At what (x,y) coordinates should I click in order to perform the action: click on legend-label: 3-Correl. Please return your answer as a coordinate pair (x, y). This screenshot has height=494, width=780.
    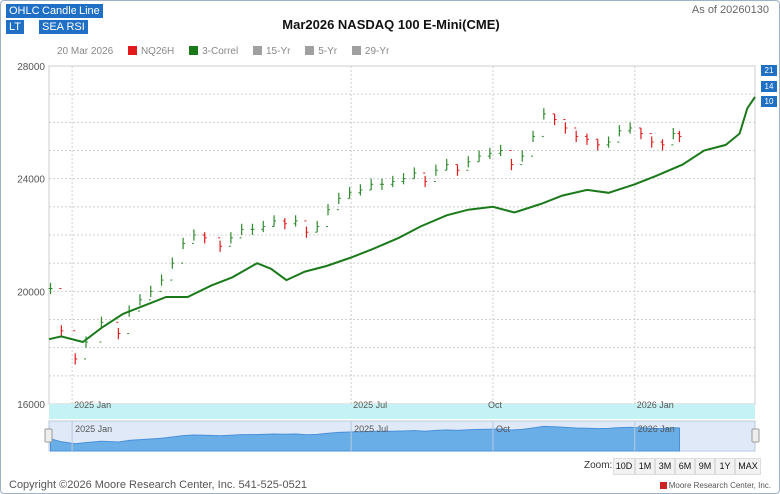
    Looking at the image, I should click on (220, 51).